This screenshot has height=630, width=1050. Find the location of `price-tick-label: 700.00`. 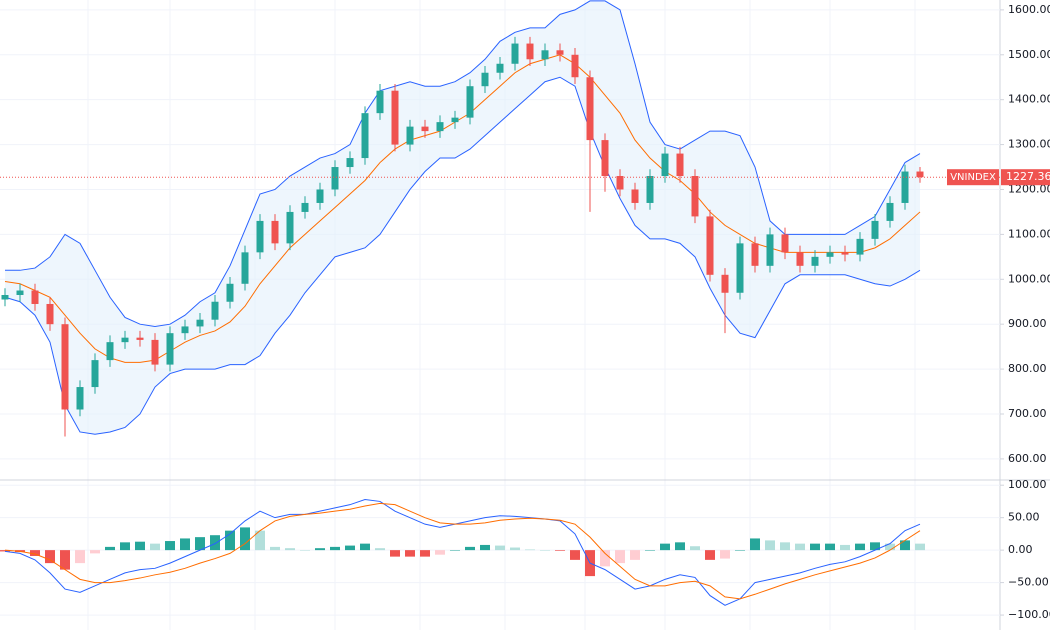

price-tick-label: 700.00 is located at coordinates (1027, 413).